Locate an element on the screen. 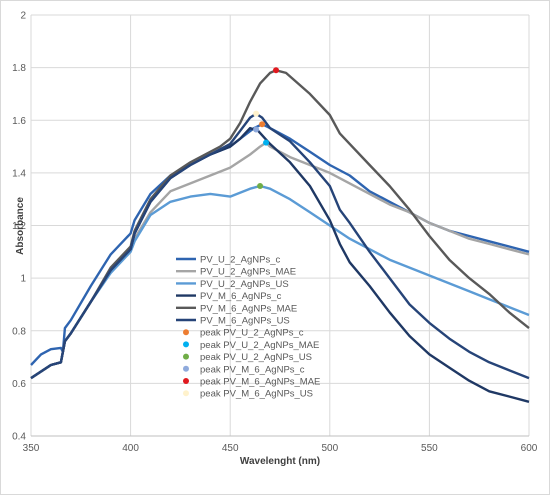  peak-markers is located at coordinates (266, 128).